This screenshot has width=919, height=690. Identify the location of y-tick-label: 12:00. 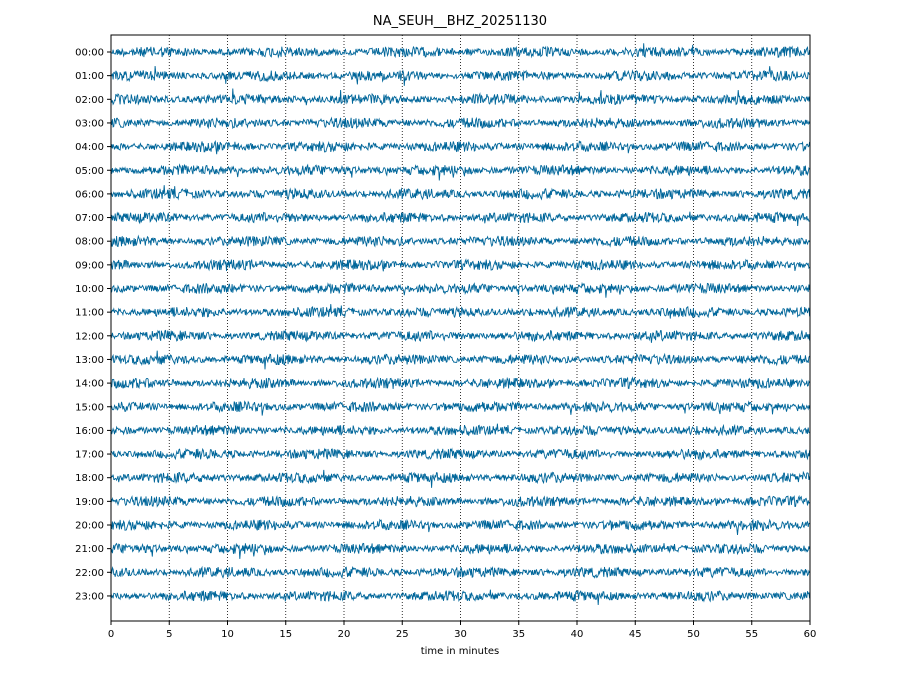
(89, 336).